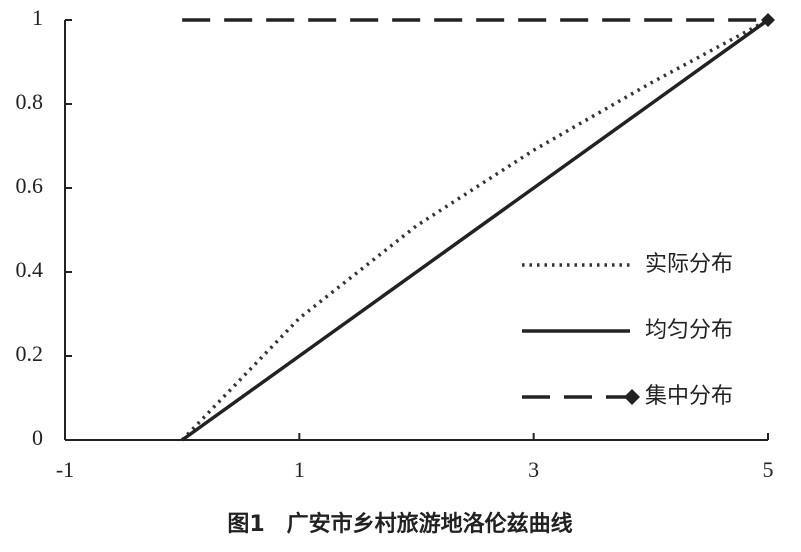  I want to click on y-tick-label: 0, so click(37, 437).